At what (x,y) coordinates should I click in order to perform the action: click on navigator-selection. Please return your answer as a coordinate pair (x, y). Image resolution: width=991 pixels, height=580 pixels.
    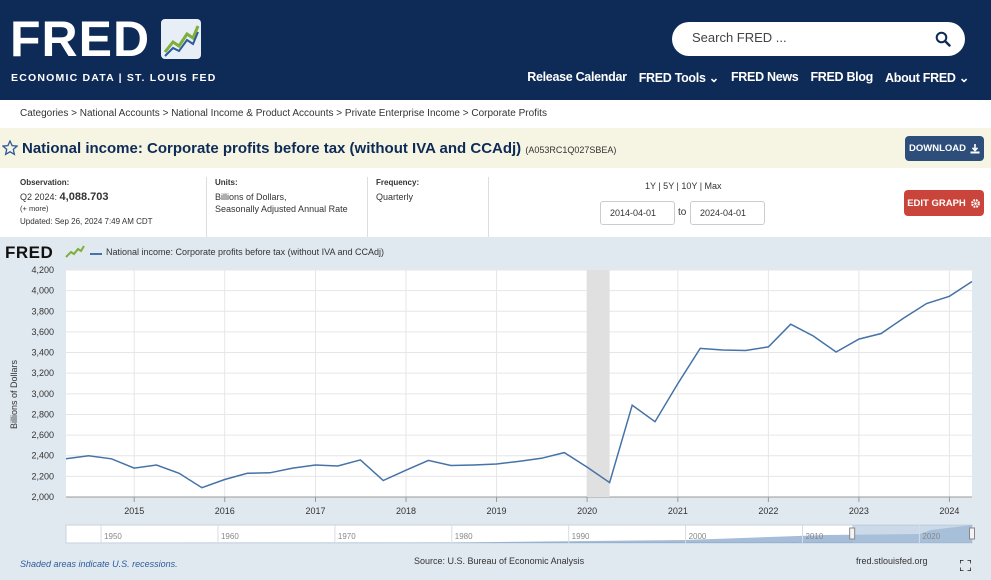
    Looking at the image, I should click on (912, 534).